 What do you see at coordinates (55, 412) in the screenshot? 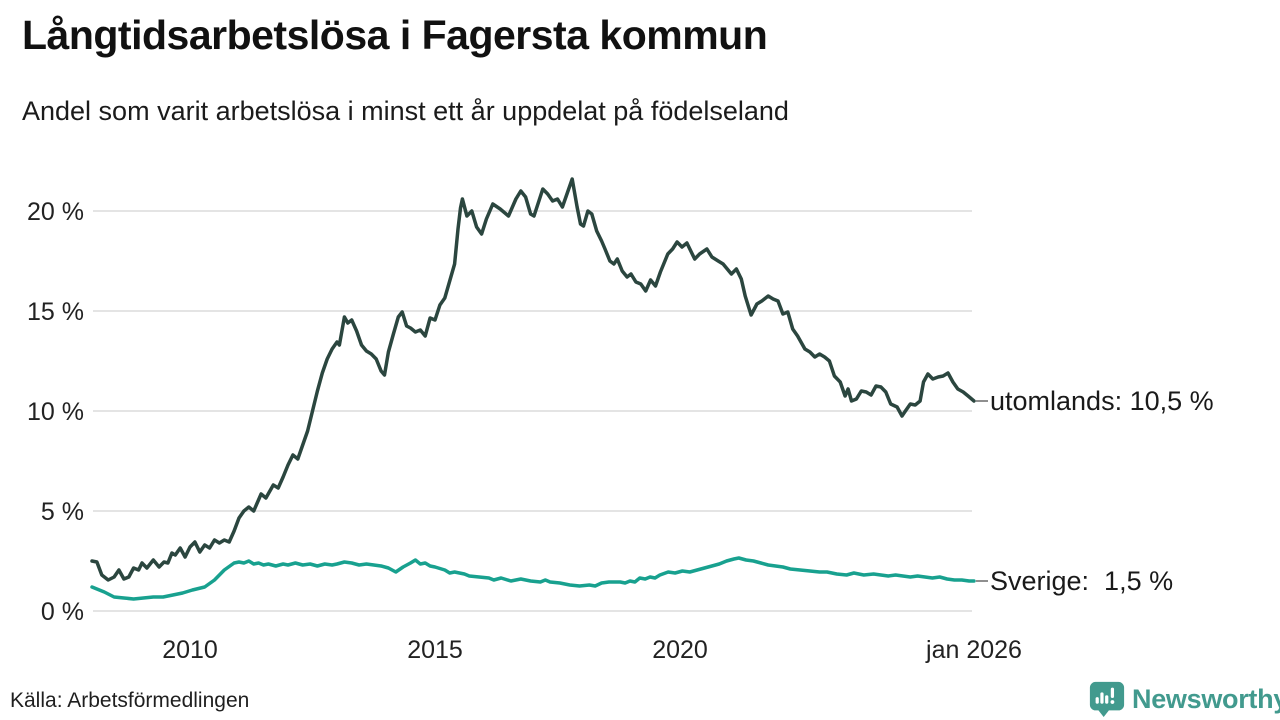
I see `y-tick-label: 10 %` at bounding box center [55, 412].